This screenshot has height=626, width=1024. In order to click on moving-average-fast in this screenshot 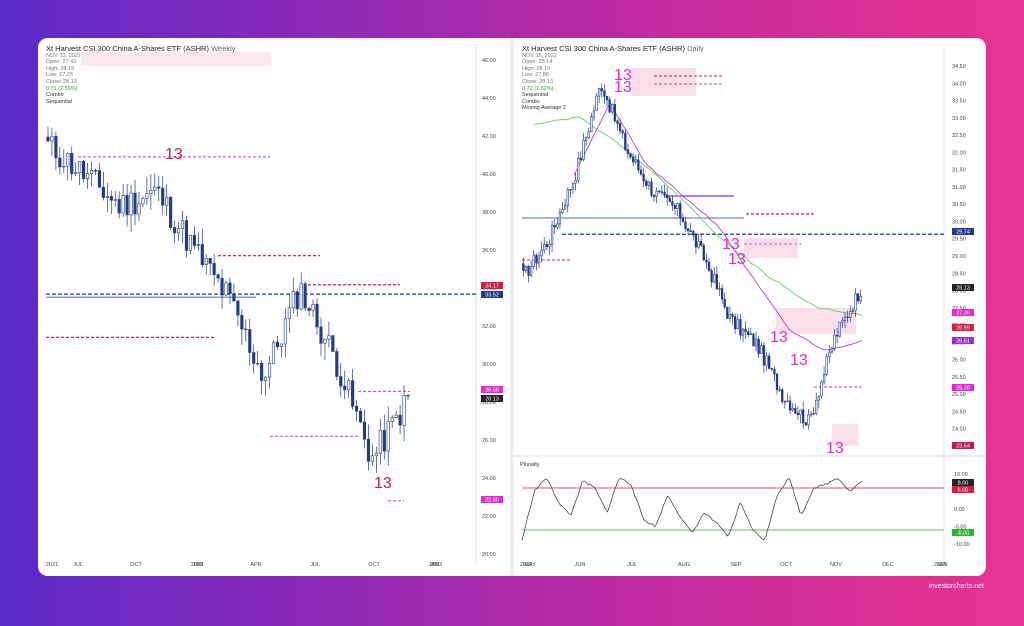, I will do `click(718, 228)`.